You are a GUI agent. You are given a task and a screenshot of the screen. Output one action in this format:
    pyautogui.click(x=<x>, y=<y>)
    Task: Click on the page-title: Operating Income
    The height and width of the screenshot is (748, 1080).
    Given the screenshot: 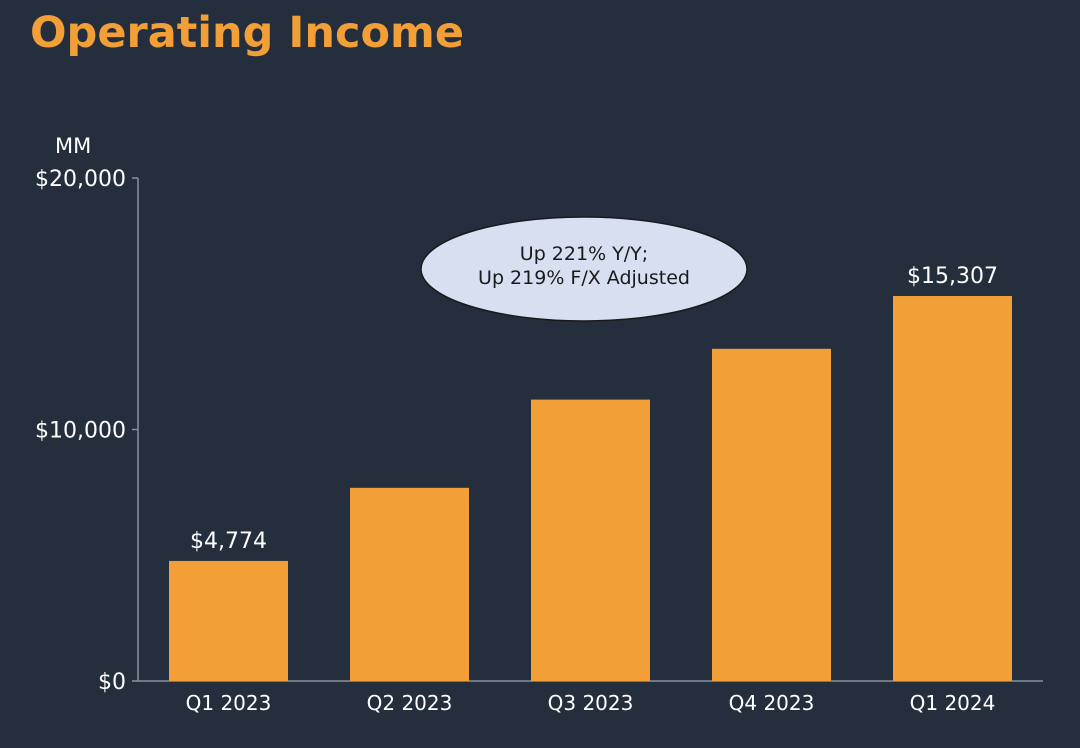 What is the action you would take?
    pyautogui.click(x=247, y=33)
    